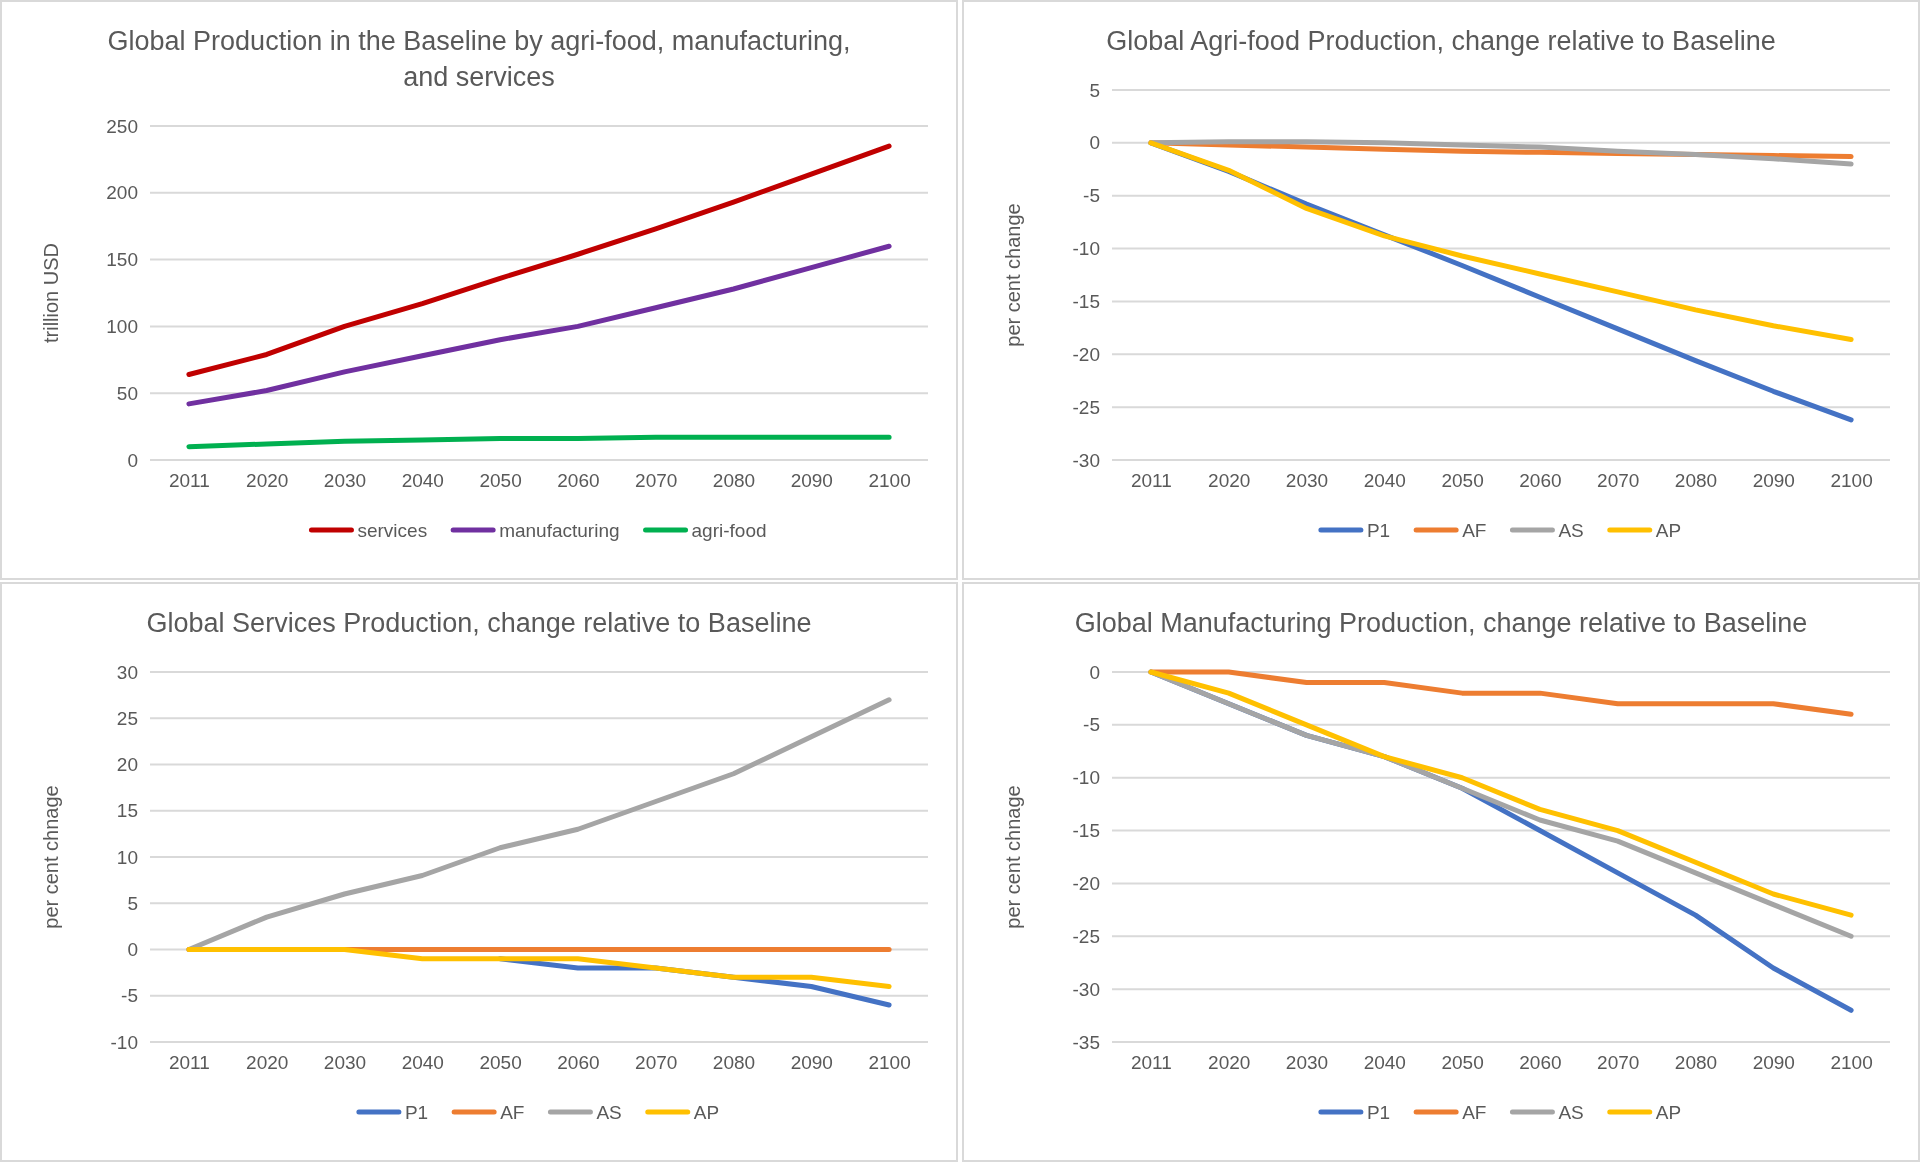  I want to click on y-tick-label: 20, so click(127, 765).